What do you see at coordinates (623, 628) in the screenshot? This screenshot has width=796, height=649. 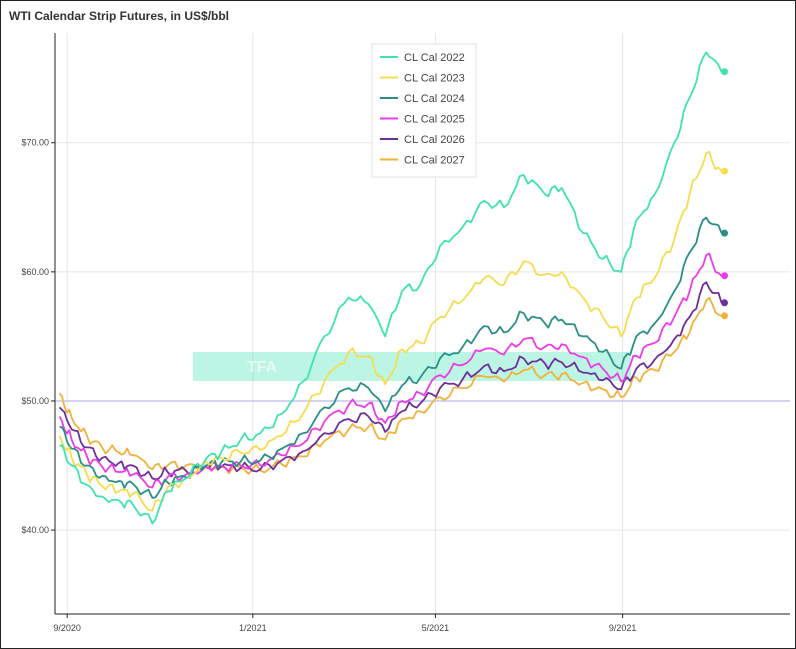 I see `x-tick-label: 9/2021` at bounding box center [623, 628].